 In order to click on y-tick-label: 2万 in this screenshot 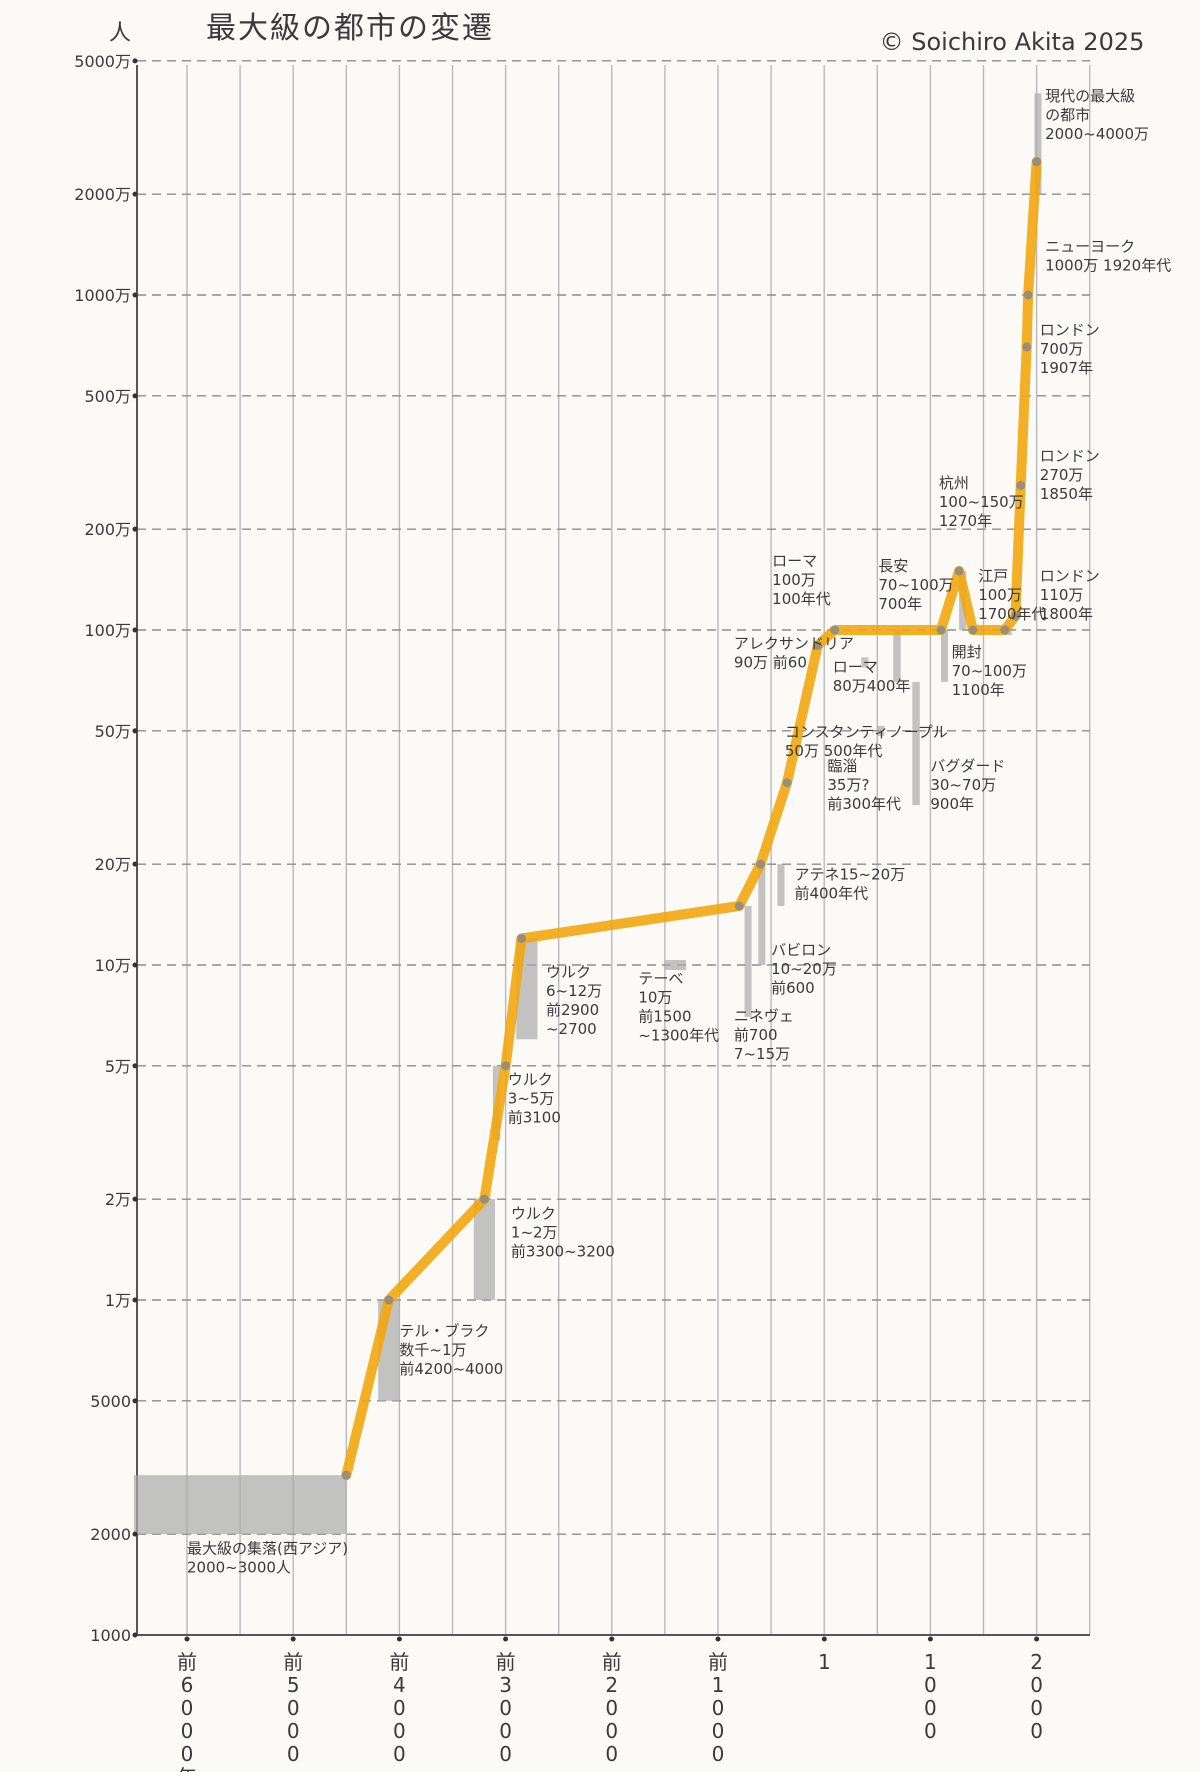, I will do `click(118, 1199)`.